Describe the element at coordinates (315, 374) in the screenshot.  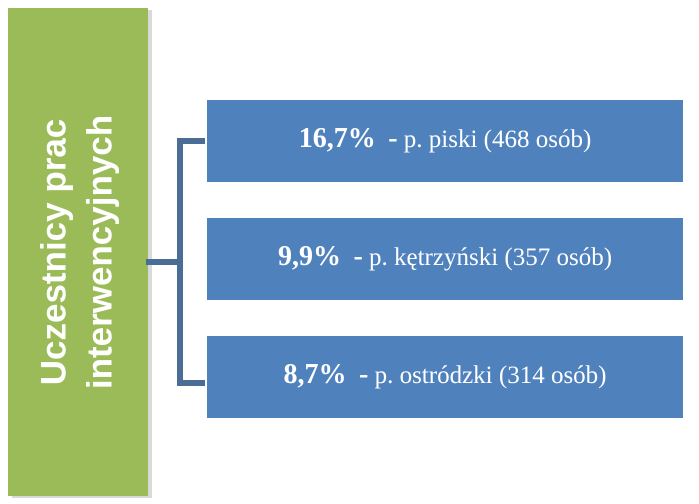
I see `item-percent: 8,7%` at that location.